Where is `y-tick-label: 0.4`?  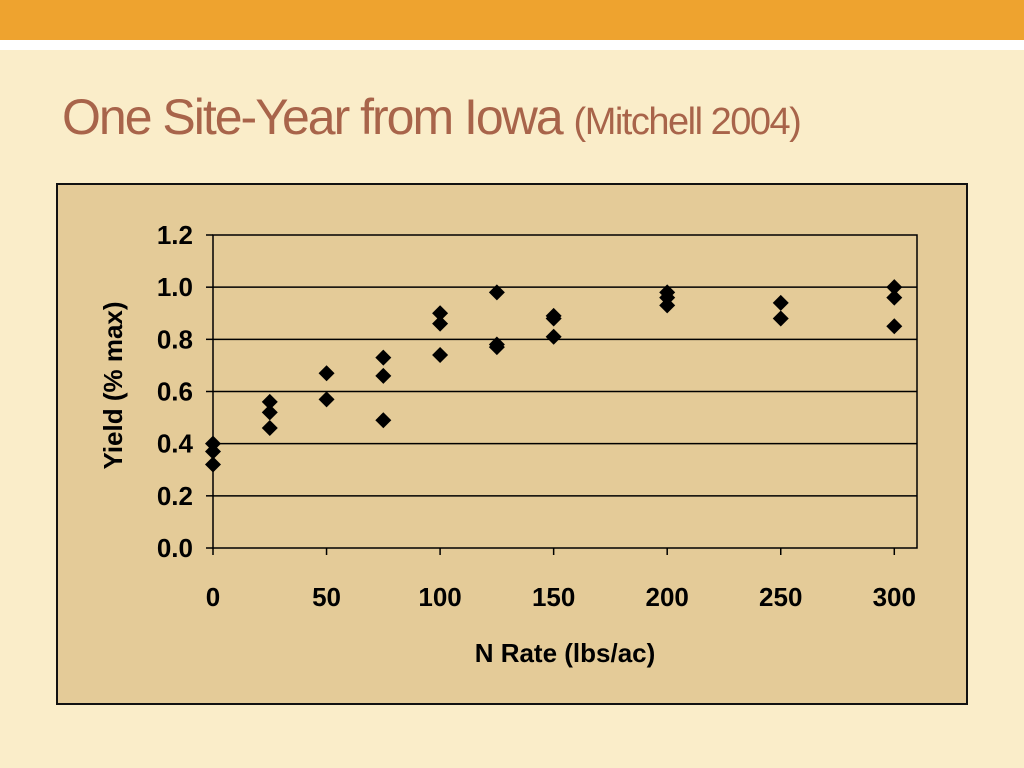 y-tick-label: 0.4 is located at coordinates (175, 444).